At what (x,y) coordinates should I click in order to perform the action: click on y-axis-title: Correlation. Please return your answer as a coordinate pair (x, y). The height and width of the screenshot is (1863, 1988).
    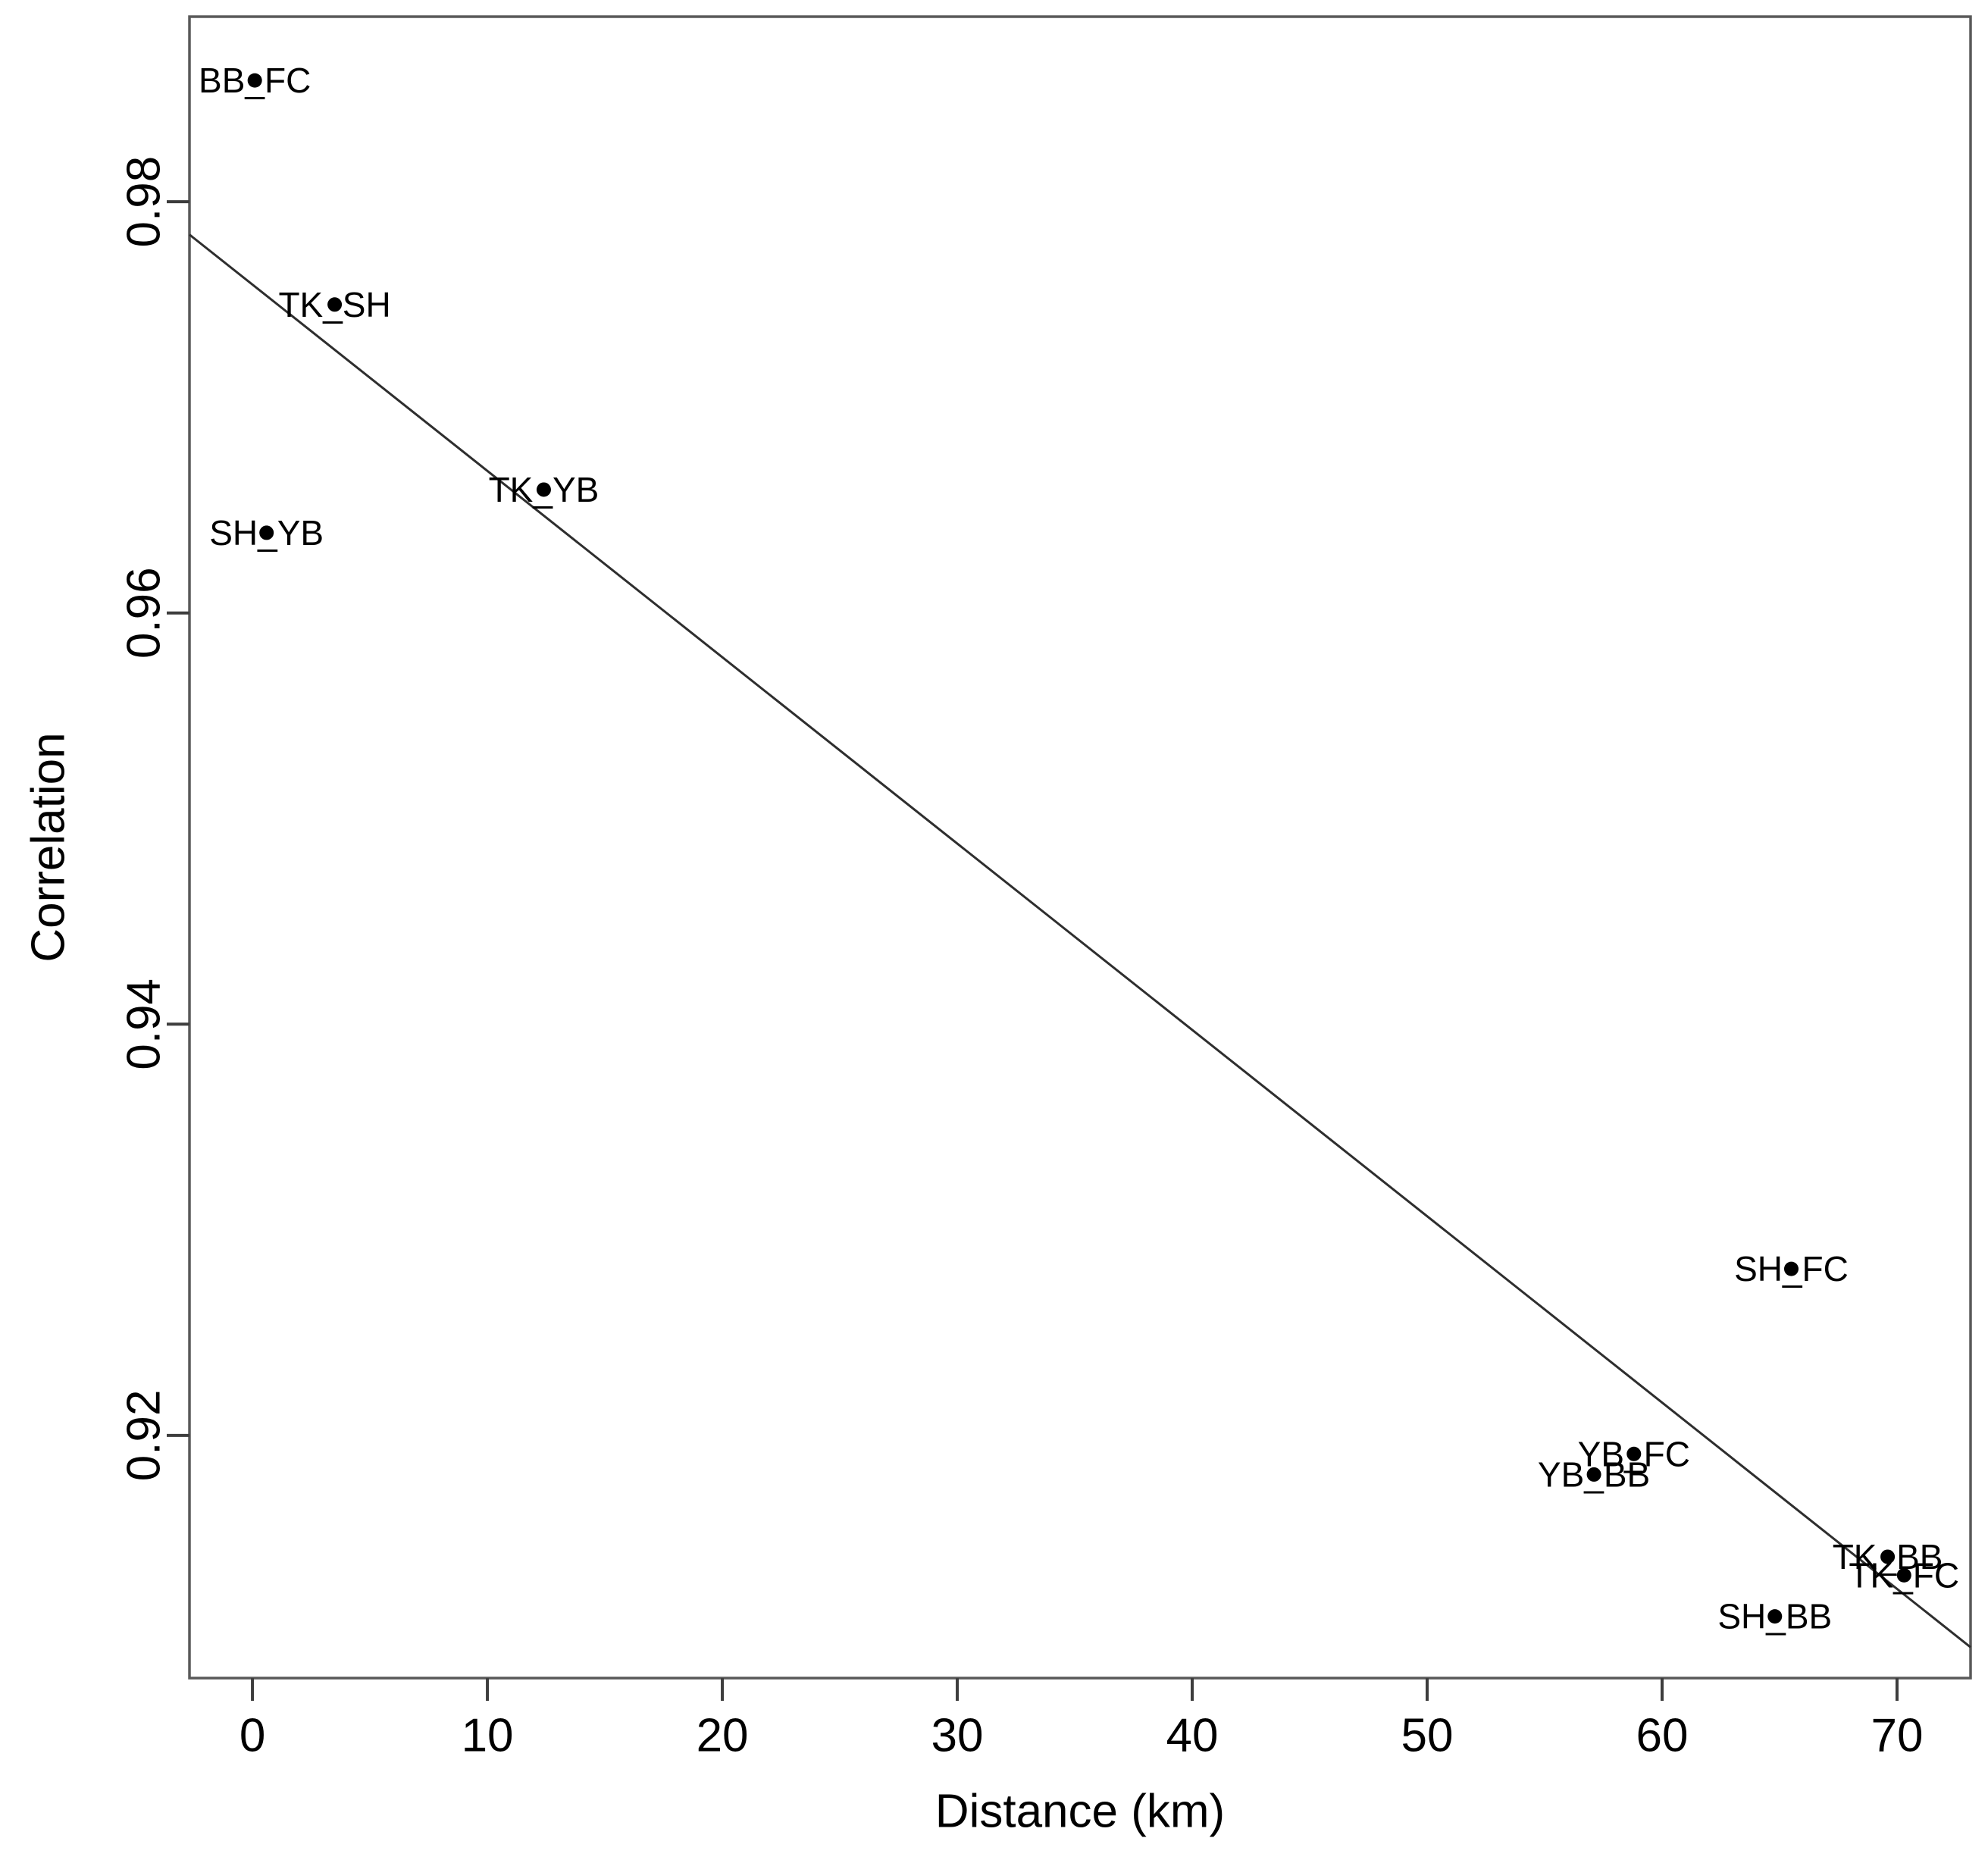
    Looking at the image, I should click on (49, 847).